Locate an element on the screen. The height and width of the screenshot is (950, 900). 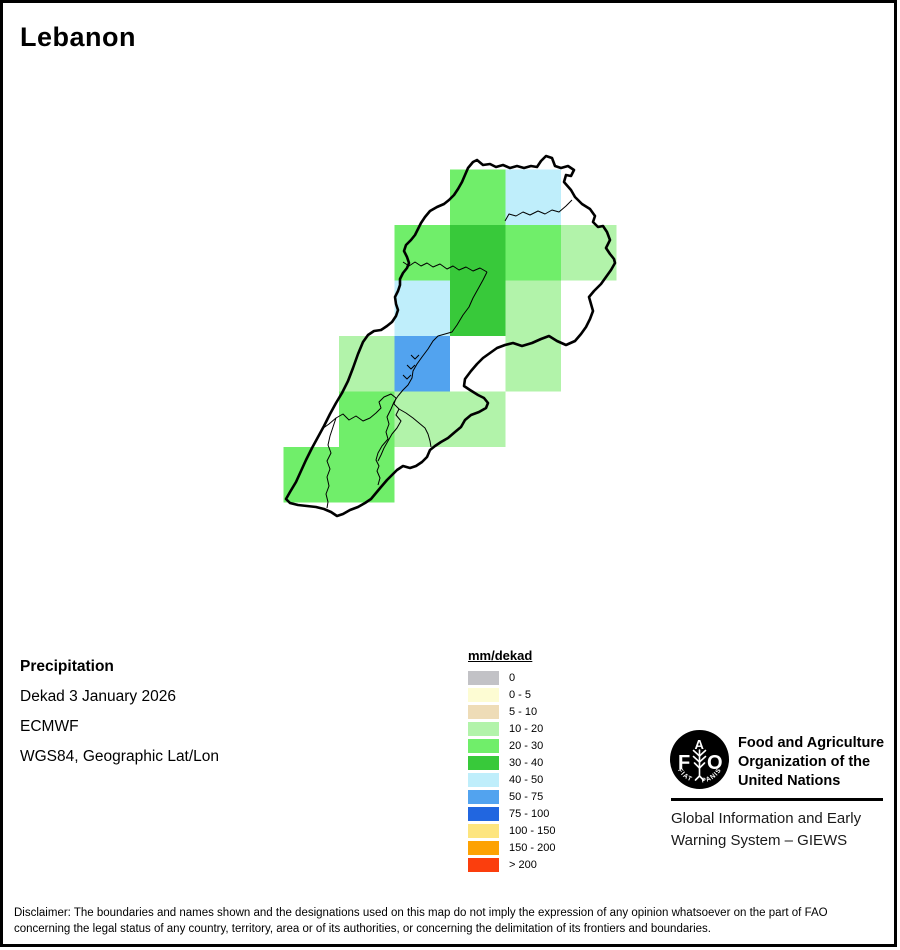
svg-text: F is located at coordinates (684, 763).